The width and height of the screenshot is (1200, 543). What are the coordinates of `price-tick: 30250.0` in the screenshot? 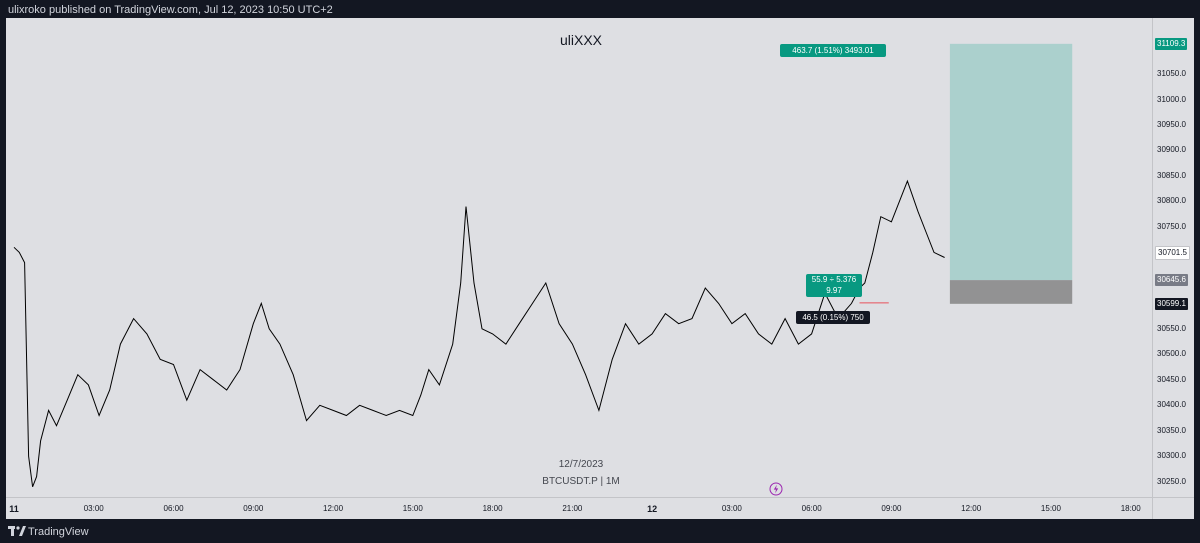 It's located at (1171, 481).